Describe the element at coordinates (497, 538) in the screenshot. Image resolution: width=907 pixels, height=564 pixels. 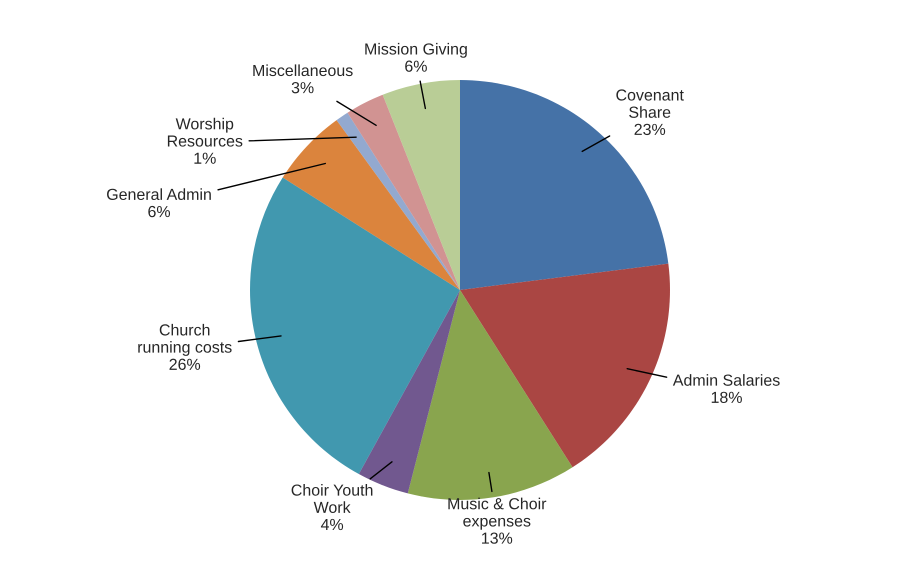
I see `data-label: 13%` at that location.